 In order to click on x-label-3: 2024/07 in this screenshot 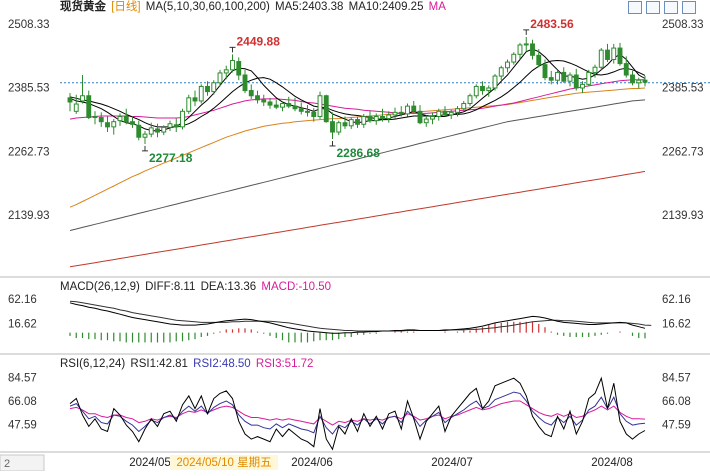, I will do `click(452, 463)`.